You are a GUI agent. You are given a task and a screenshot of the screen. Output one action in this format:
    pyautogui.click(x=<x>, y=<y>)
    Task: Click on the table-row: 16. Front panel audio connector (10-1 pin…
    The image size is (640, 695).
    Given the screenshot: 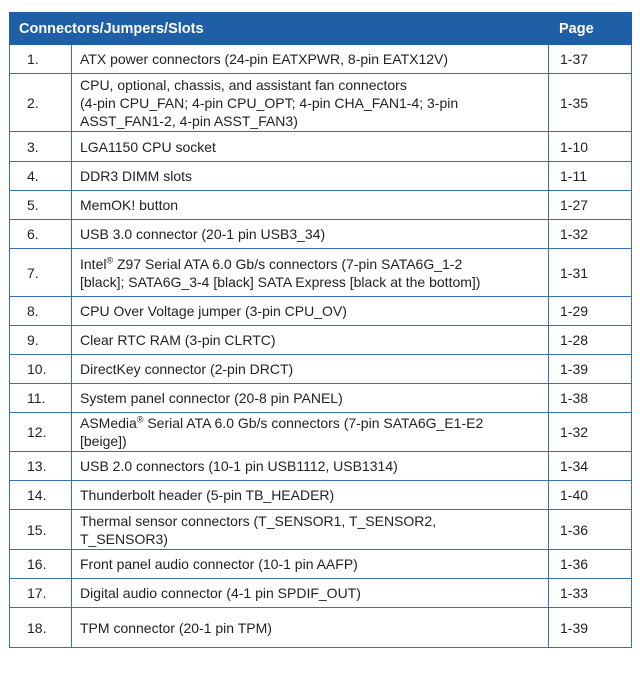 What is the action you would take?
    pyautogui.click(x=321, y=564)
    